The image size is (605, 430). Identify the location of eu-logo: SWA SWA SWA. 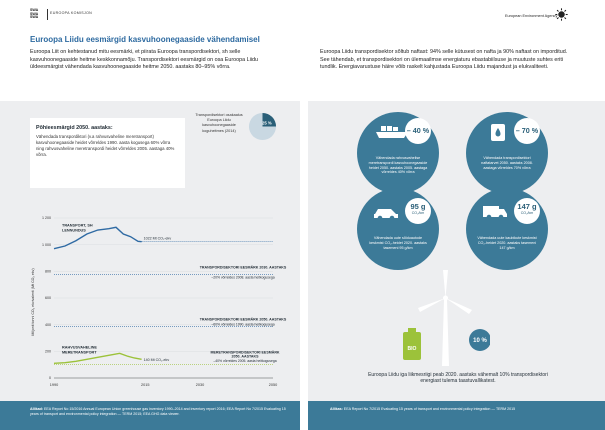
(38, 14).